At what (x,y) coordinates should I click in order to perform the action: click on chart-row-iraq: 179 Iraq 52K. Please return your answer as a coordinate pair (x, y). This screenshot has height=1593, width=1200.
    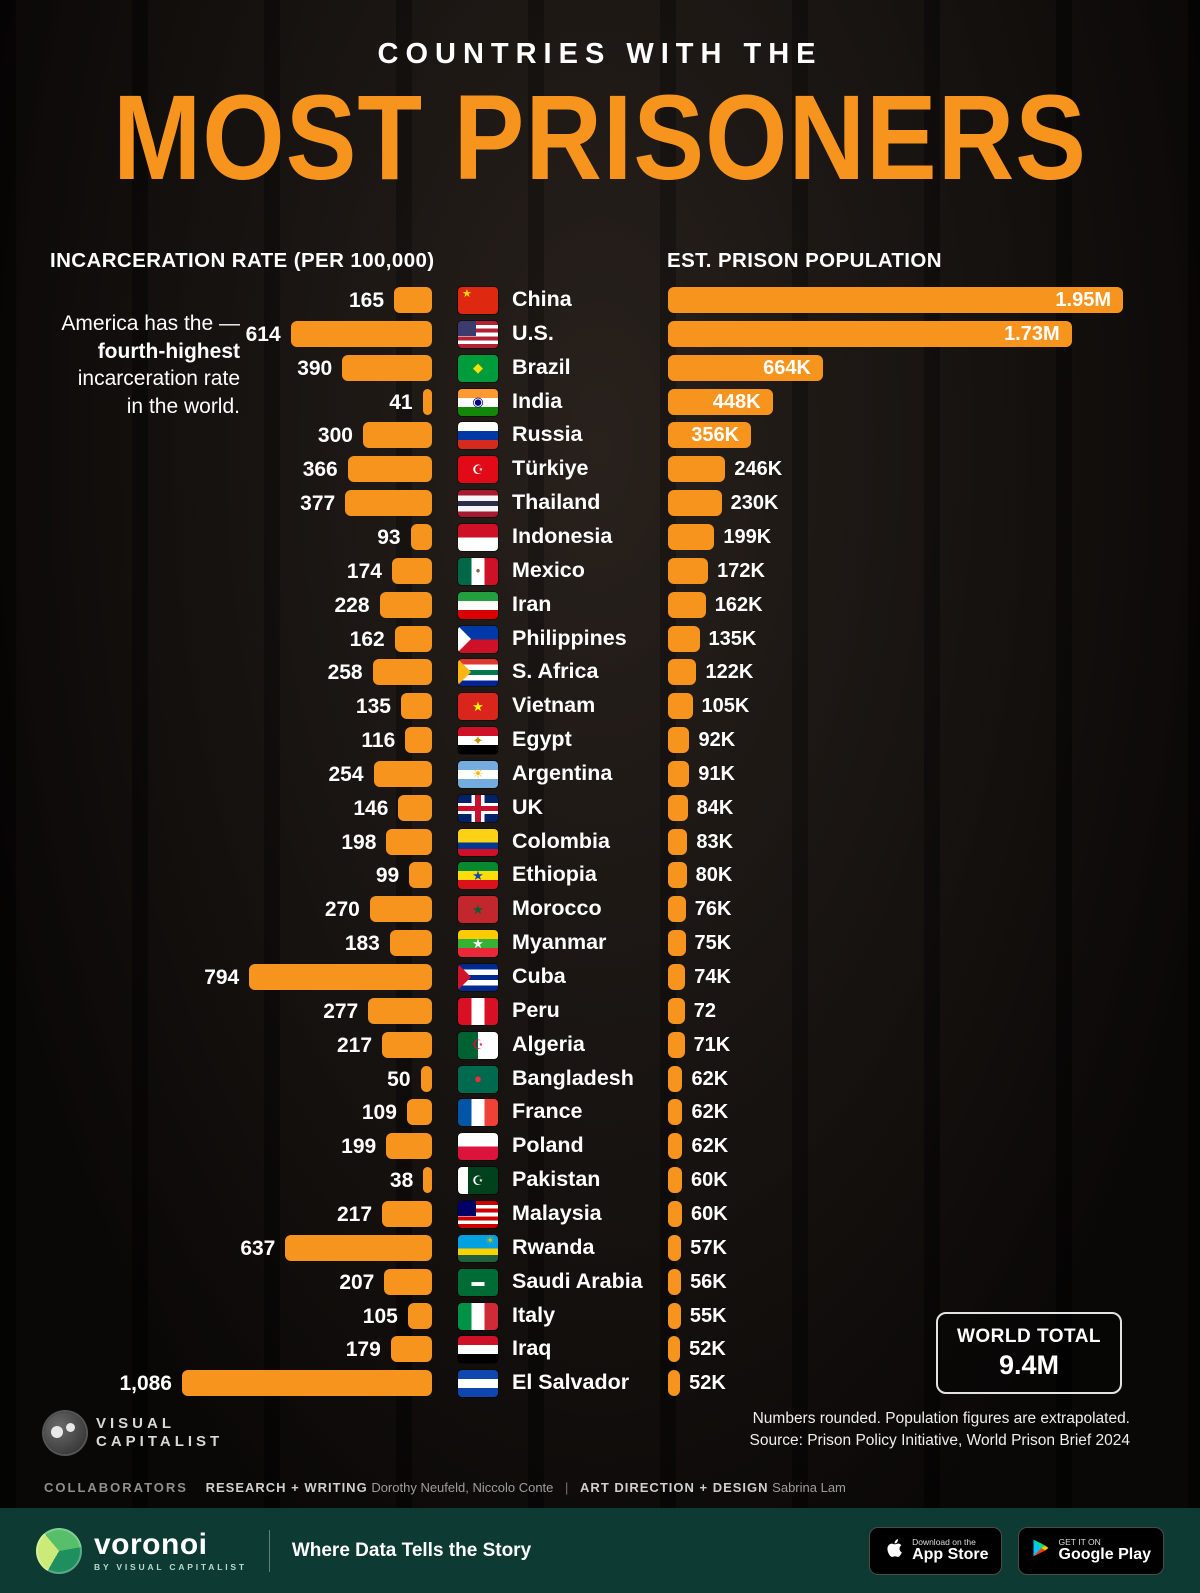
    Looking at the image, I should click on (600, 1349).